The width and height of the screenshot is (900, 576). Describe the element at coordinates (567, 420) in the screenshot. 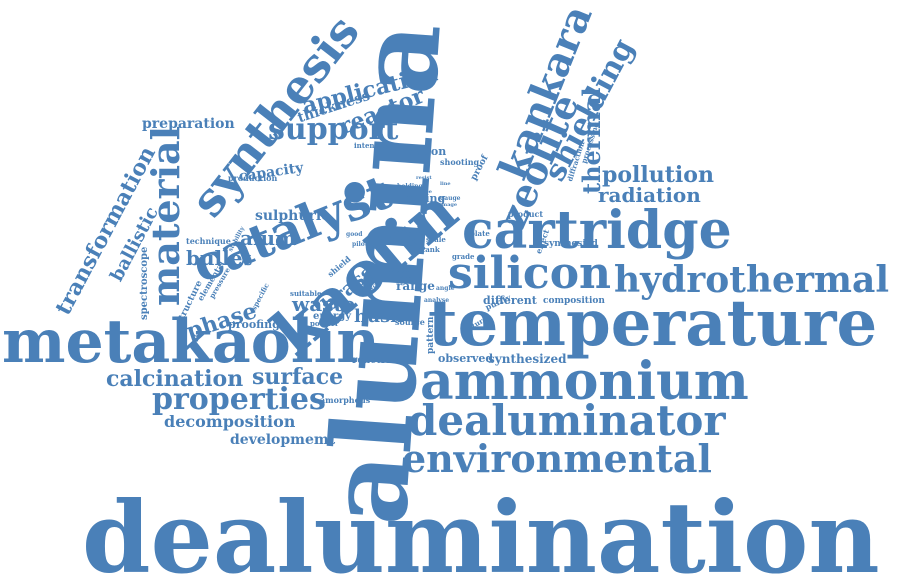

I see `word-dealuminator: dealuminator` at that location.